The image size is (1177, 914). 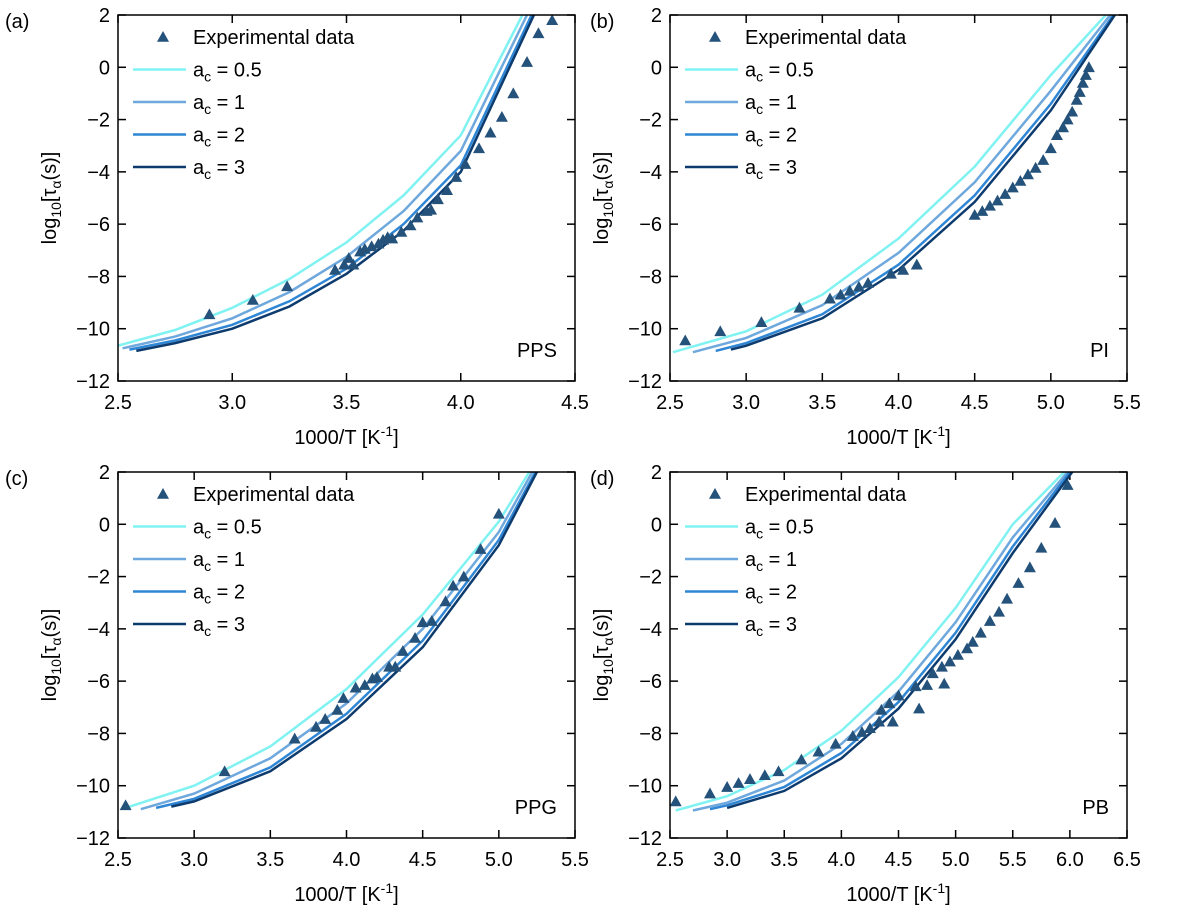 What do you see at coordinates (98, 682) in the screenshot?
I see `y-tick-label: −6` at bounding box center [98, 682].